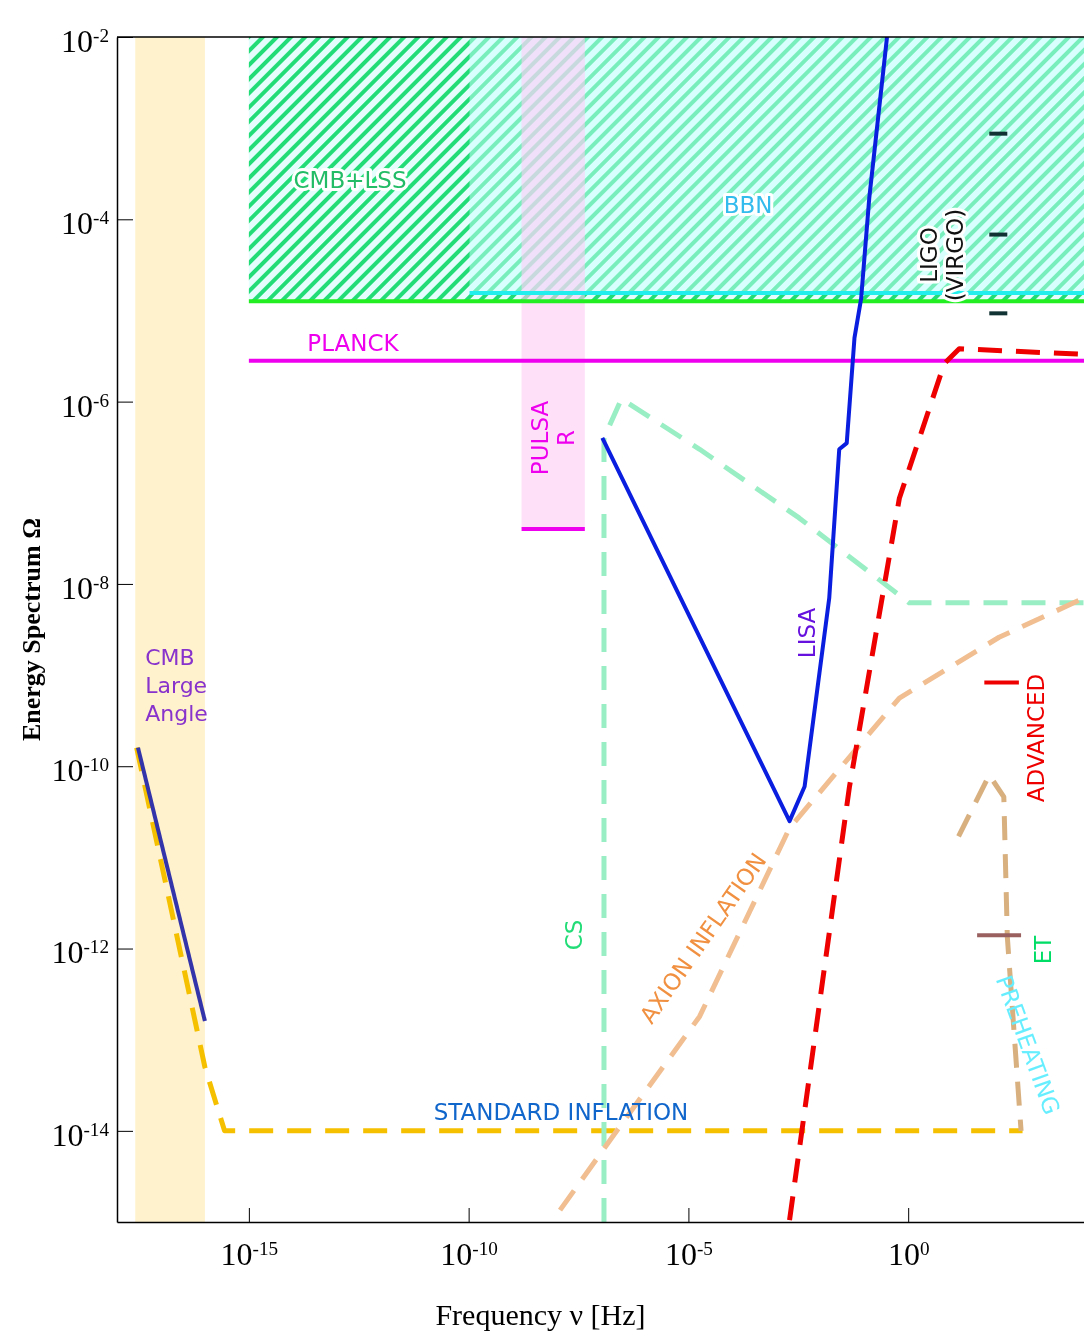 The image size is (1084, 1333). Describe the element at coordinates (85, 405) in the screenshot. I see `y-tick-label: 10$^{-6}$` at that location.